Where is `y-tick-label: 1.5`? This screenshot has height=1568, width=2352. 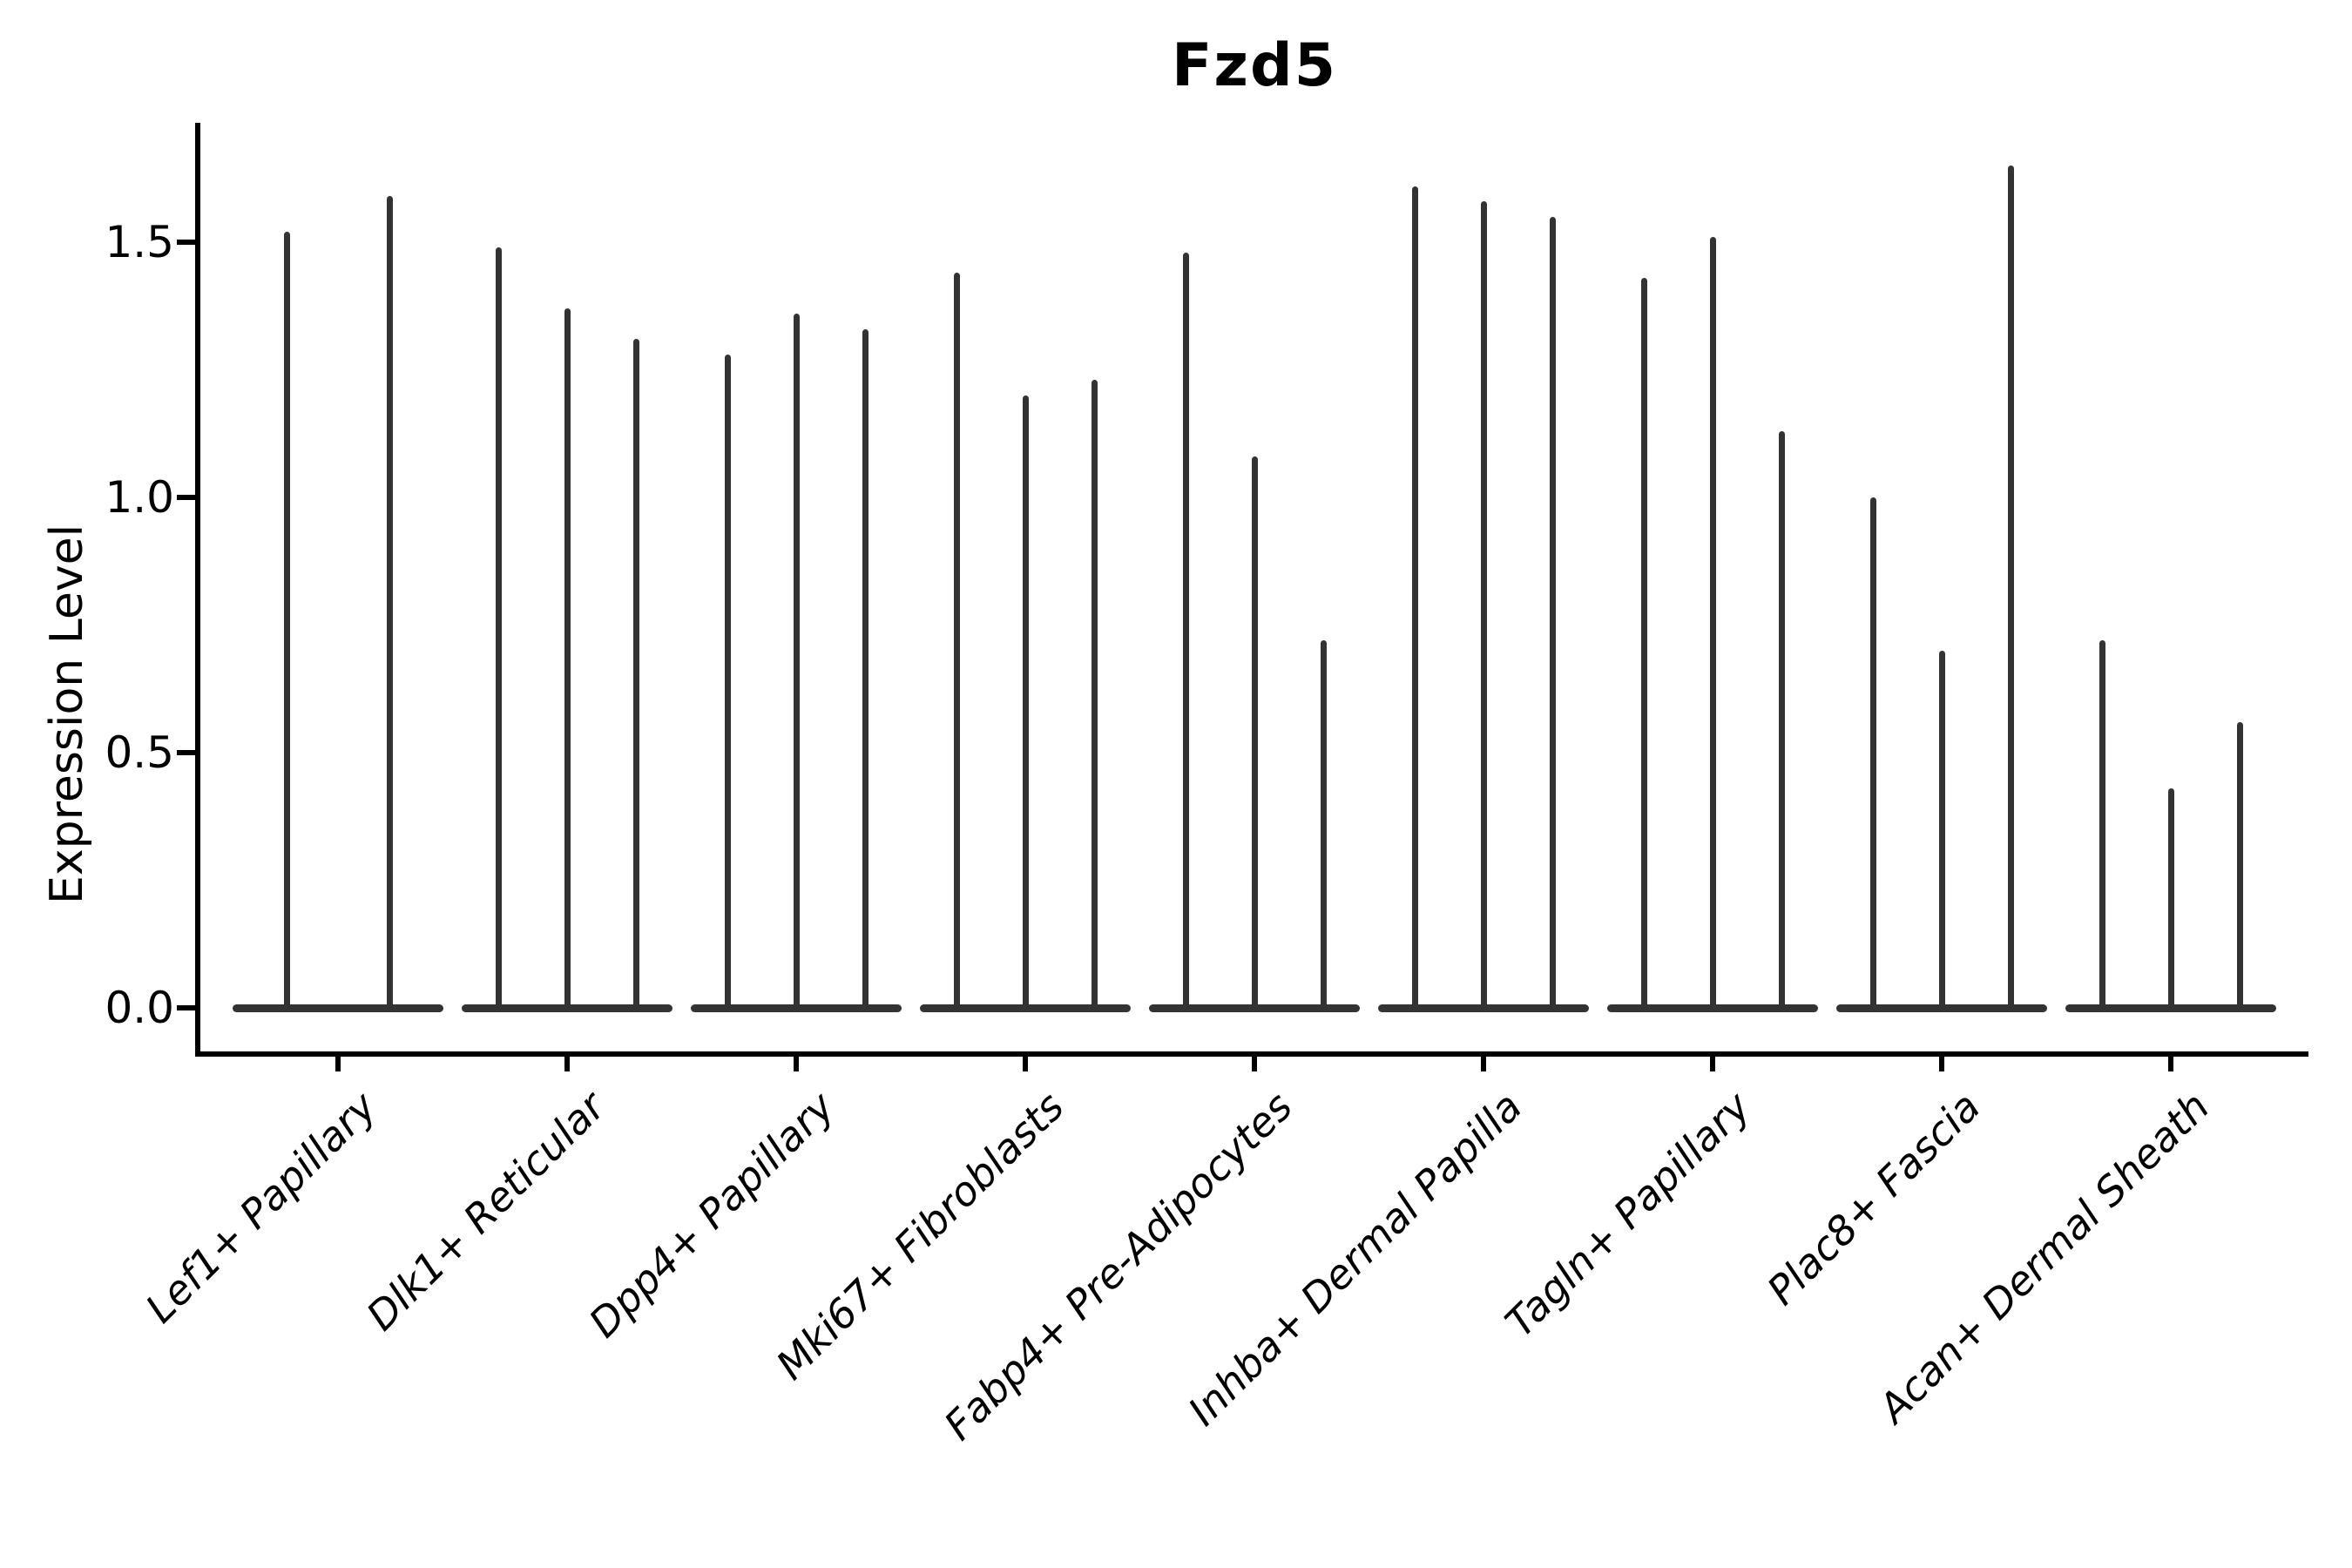 y-tick-label: 1.5 is located at coordinates (139, 242).